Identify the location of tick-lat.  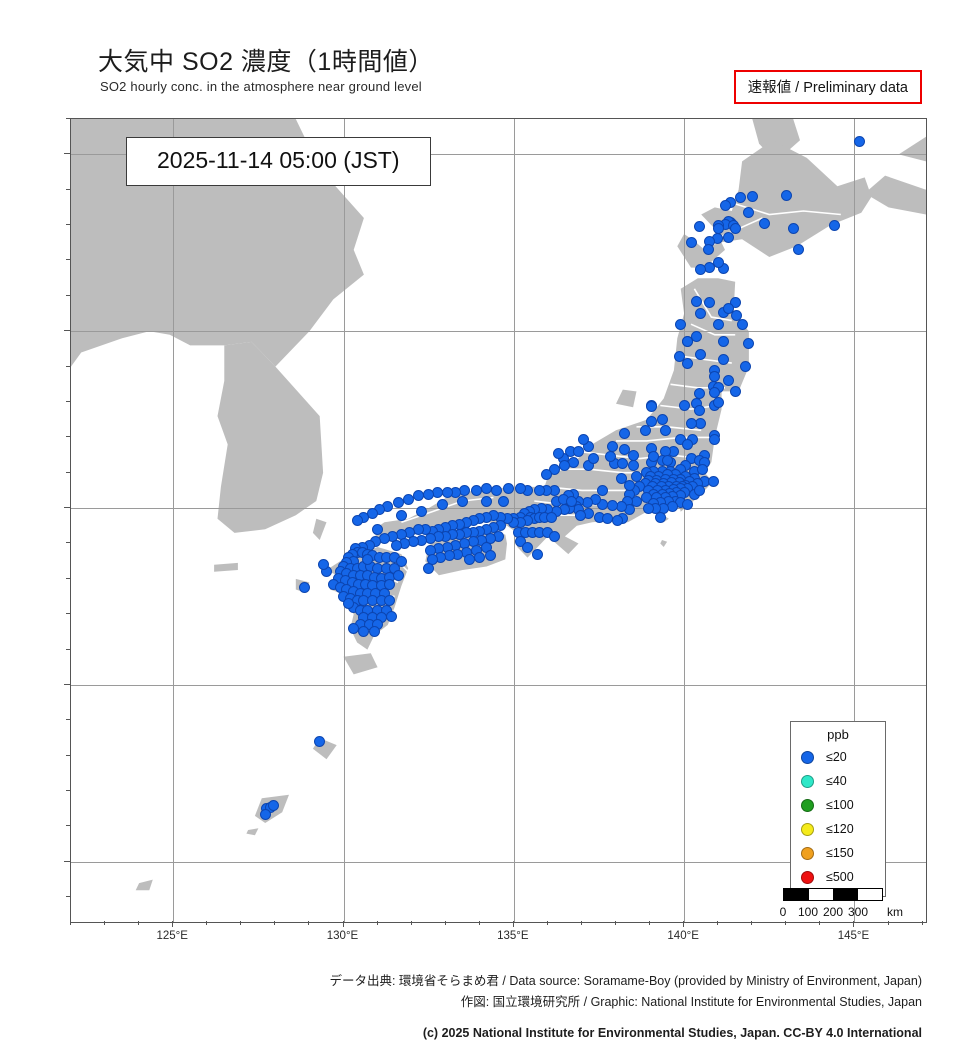
(67, 331).